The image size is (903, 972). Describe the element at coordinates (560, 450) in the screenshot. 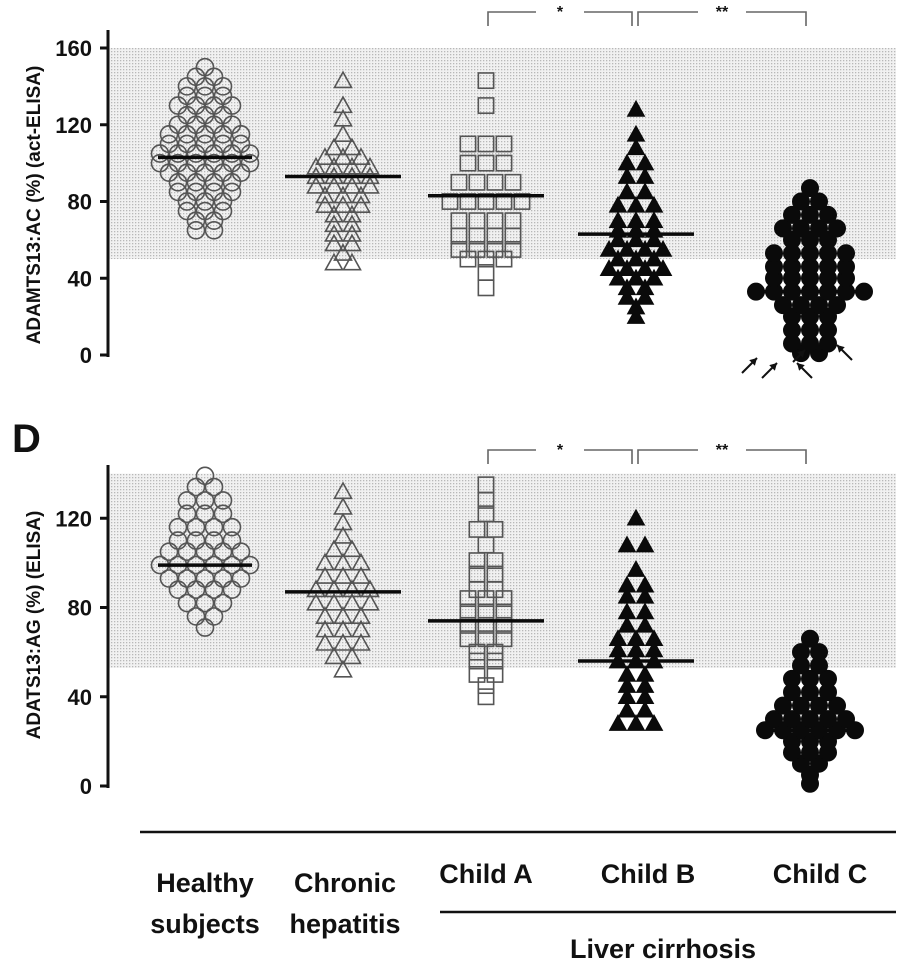

I see `significance-label: *` at that location.